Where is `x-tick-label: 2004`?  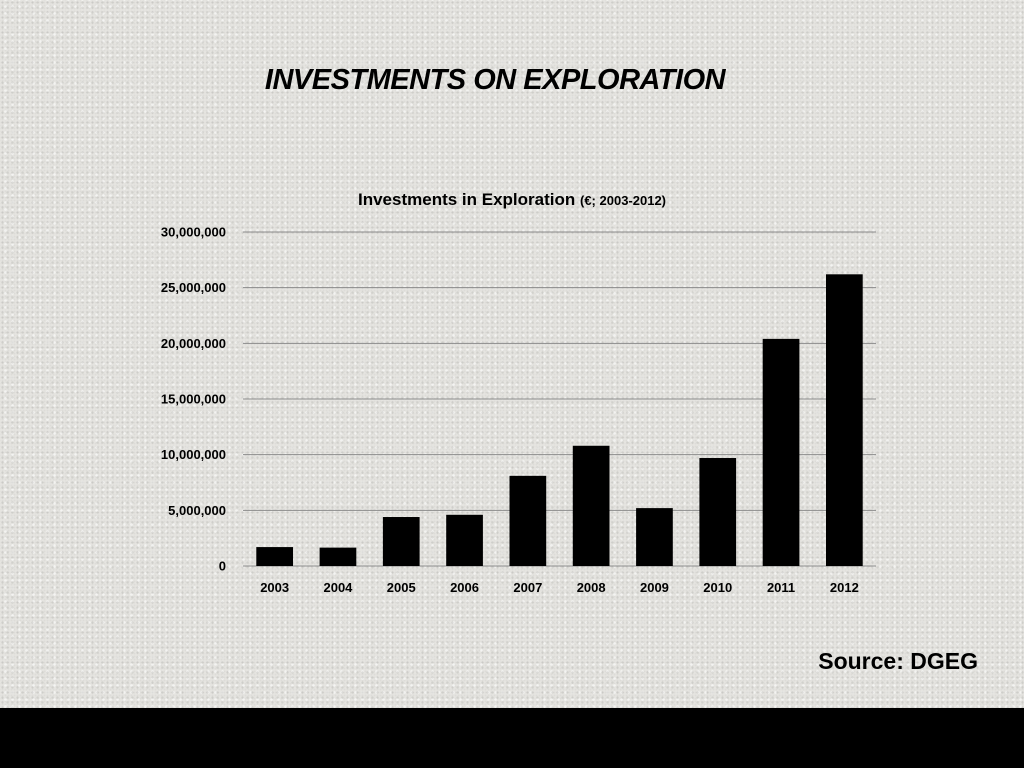
x-tick-label: 2004 is located at coordinates (338, 587).